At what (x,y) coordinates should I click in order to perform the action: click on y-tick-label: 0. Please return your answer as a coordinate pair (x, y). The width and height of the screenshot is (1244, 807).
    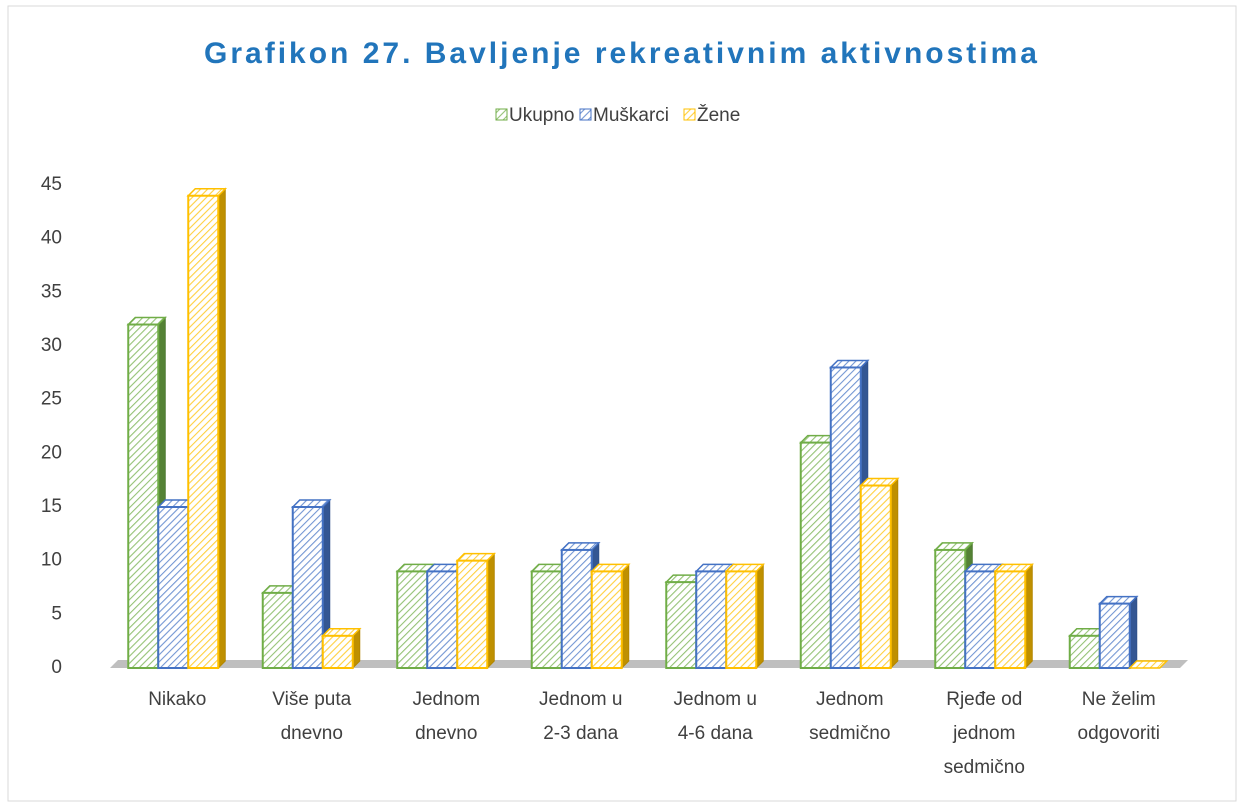
    Looking at the image, I should click on (56, 667).